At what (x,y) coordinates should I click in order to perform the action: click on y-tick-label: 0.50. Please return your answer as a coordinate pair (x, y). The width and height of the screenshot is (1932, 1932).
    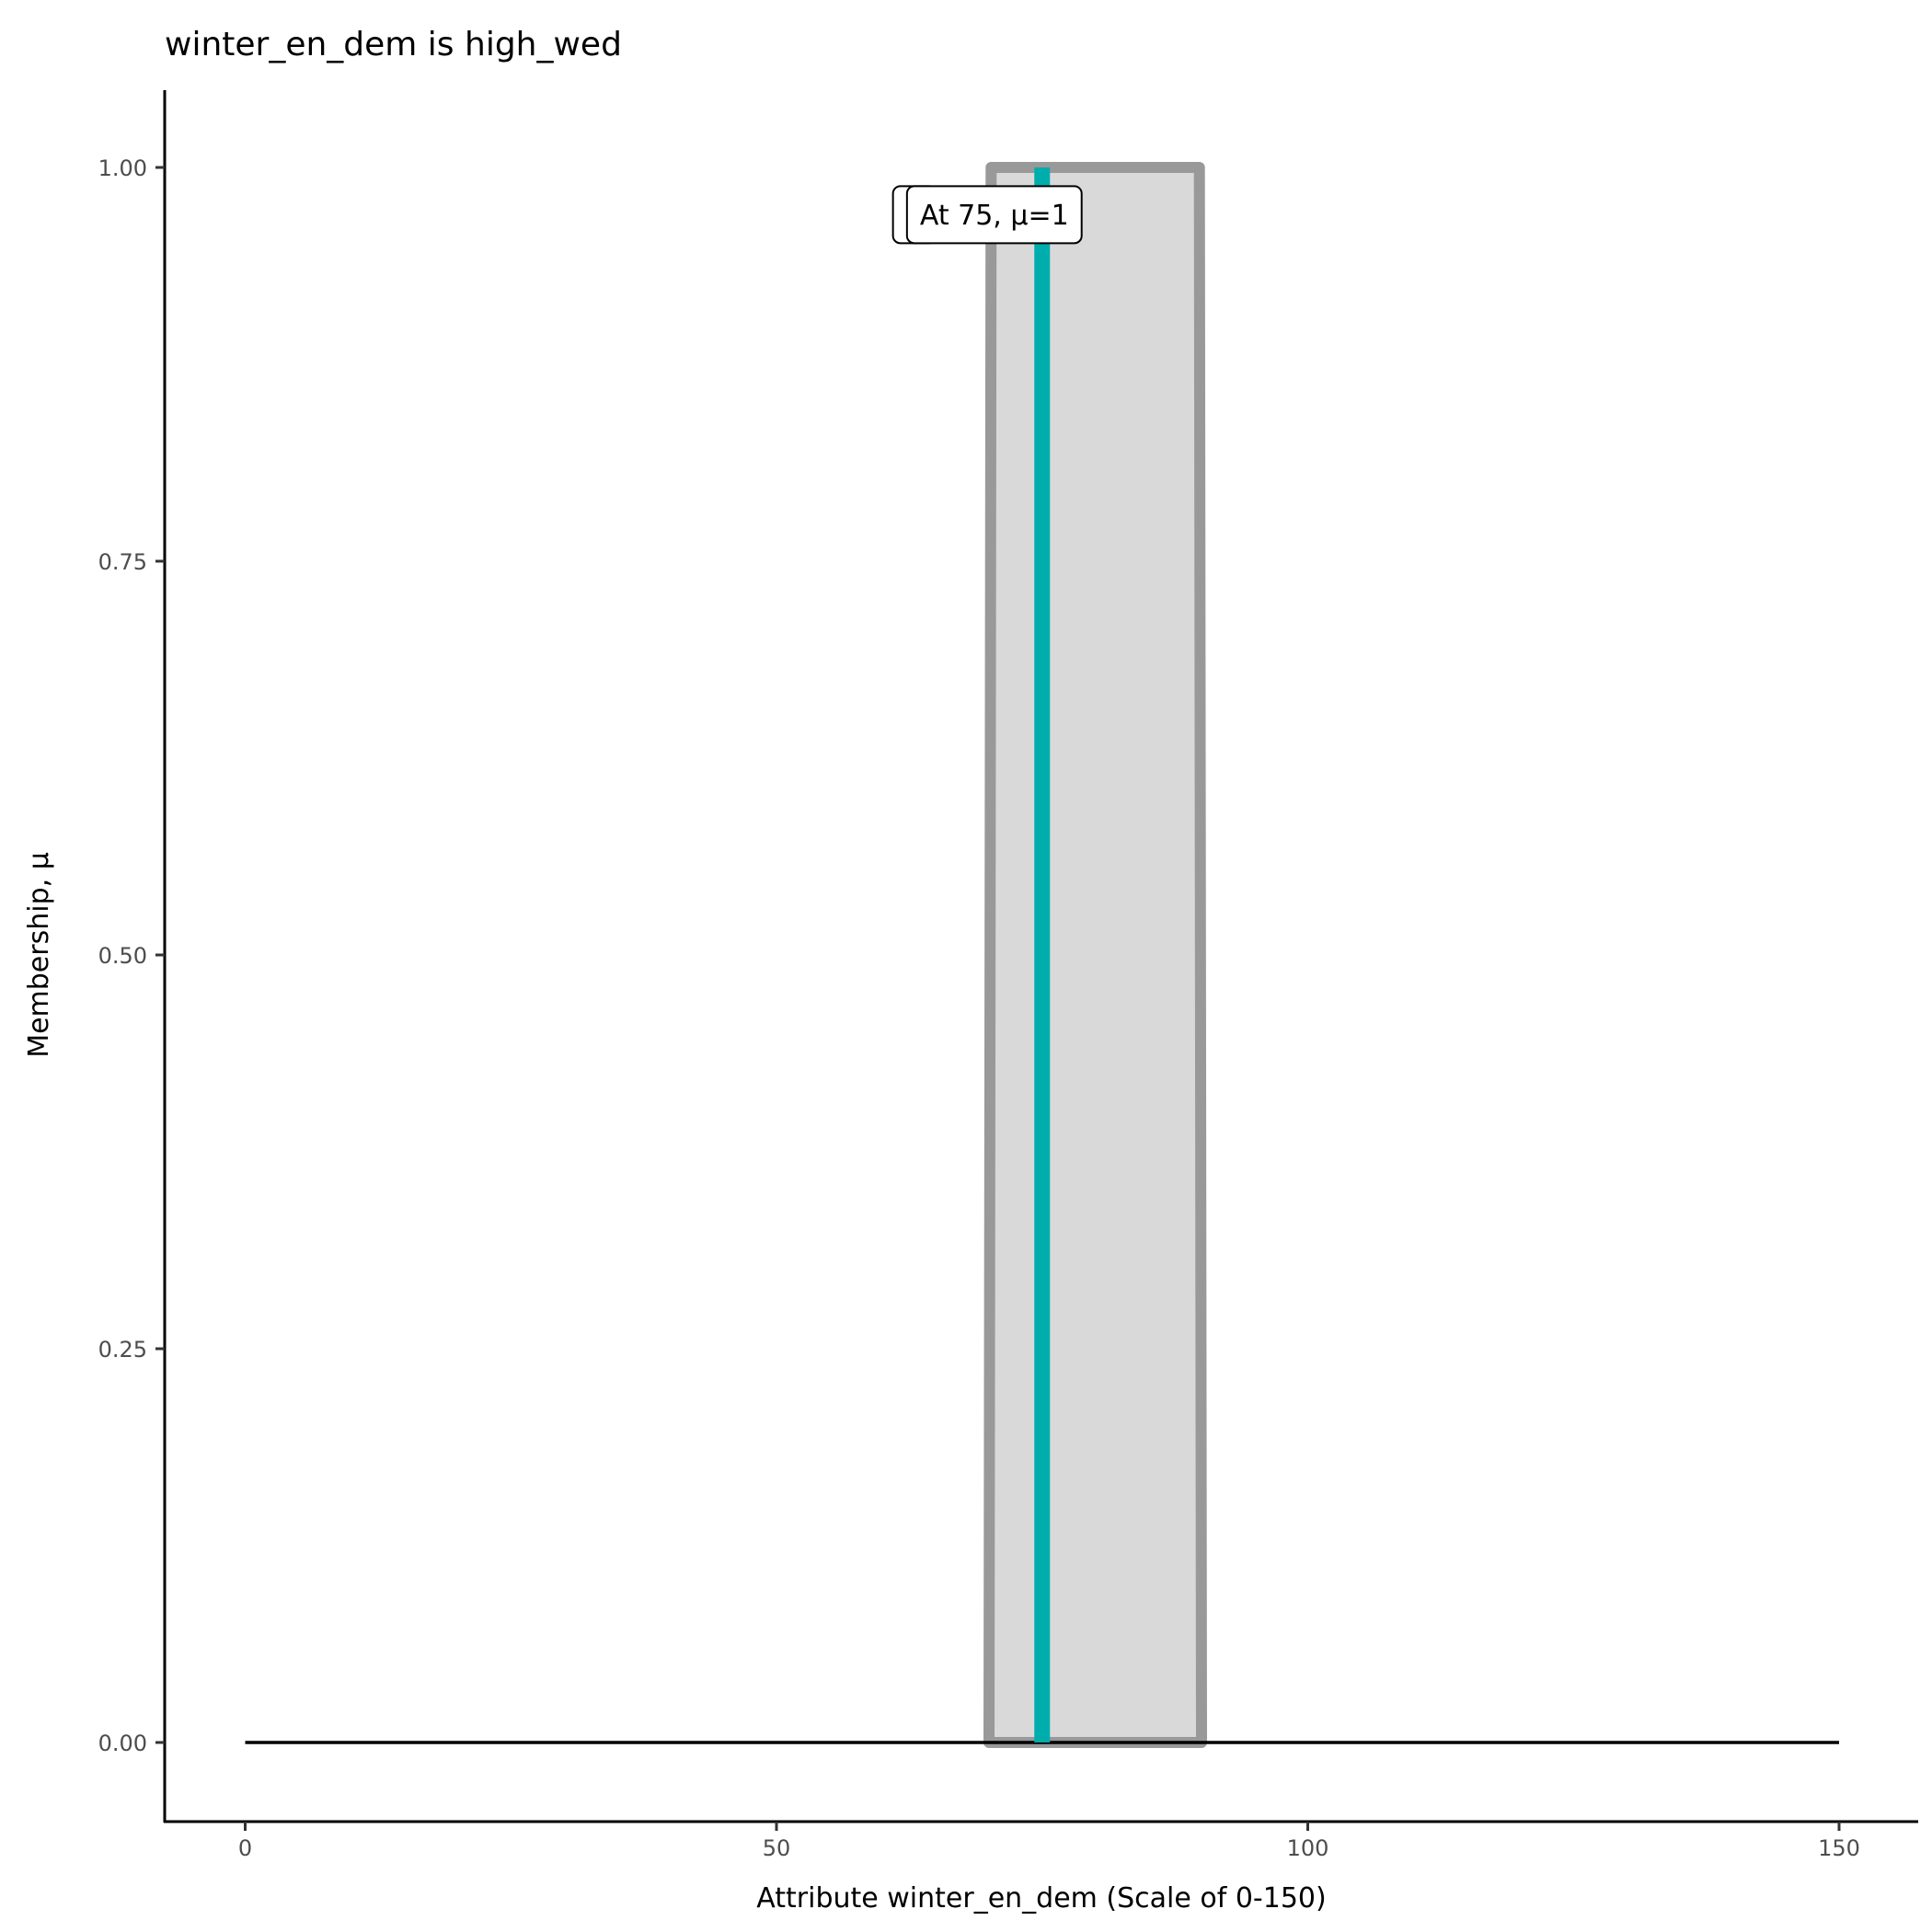
    Looking at the image, I should click on (122, 956).